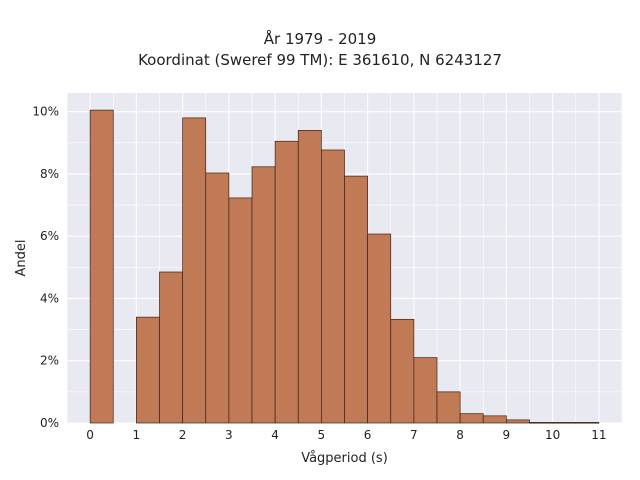 The image size is (640, 480). Describe the element at coordinates (21, 258) in the screenshot. I see `y-axis-label: Andel` at that location.